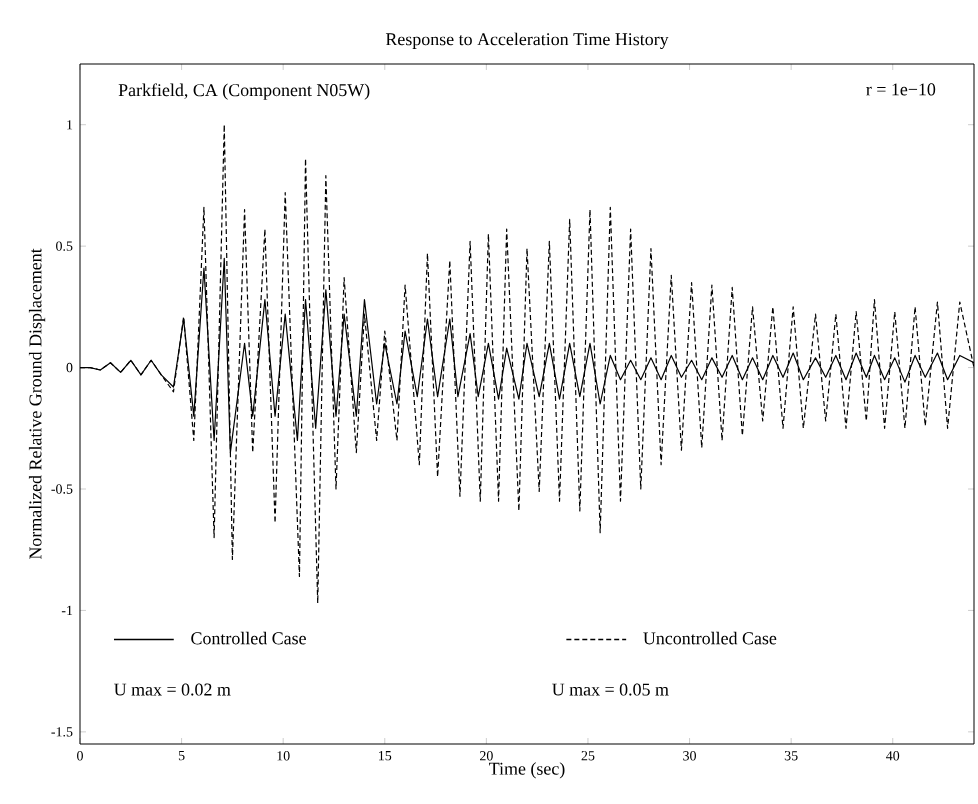 Image resolution: width=978 pixels, height=804 pixels. Describe the element at coordinates (527, 40) in the screenshot. I see `chart-title: Response to Acceleration Time History` at that location.